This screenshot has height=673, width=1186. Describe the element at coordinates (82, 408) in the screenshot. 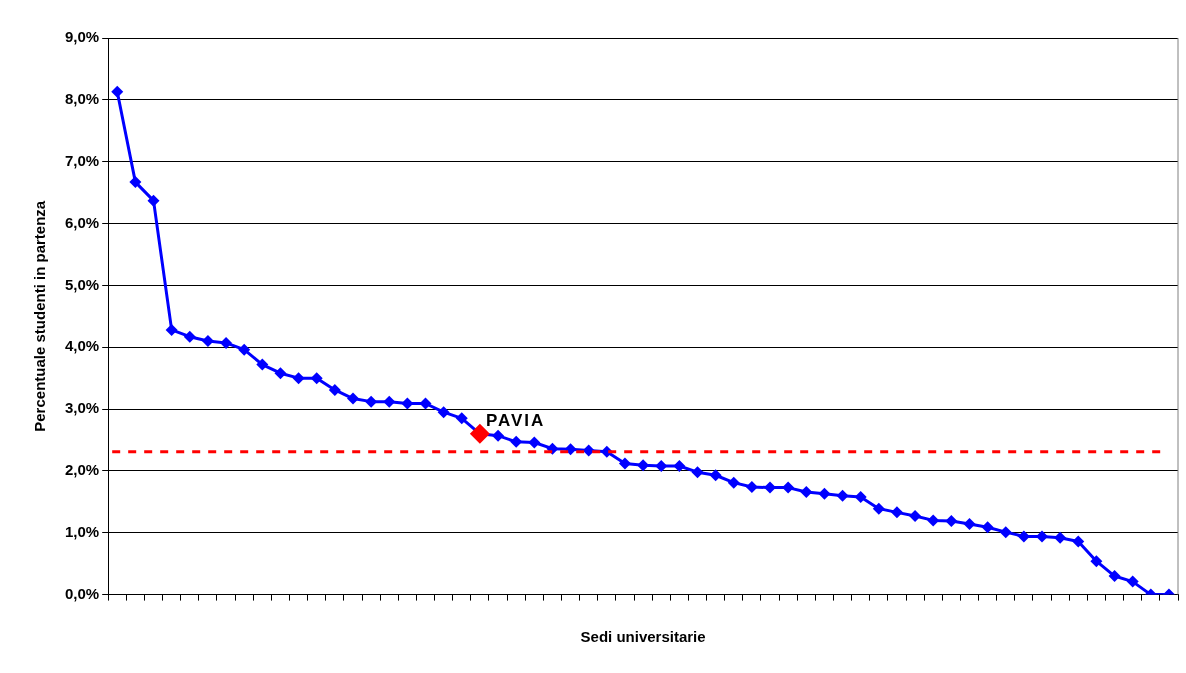

I see `y-tick-label: 3,0%` at that location.